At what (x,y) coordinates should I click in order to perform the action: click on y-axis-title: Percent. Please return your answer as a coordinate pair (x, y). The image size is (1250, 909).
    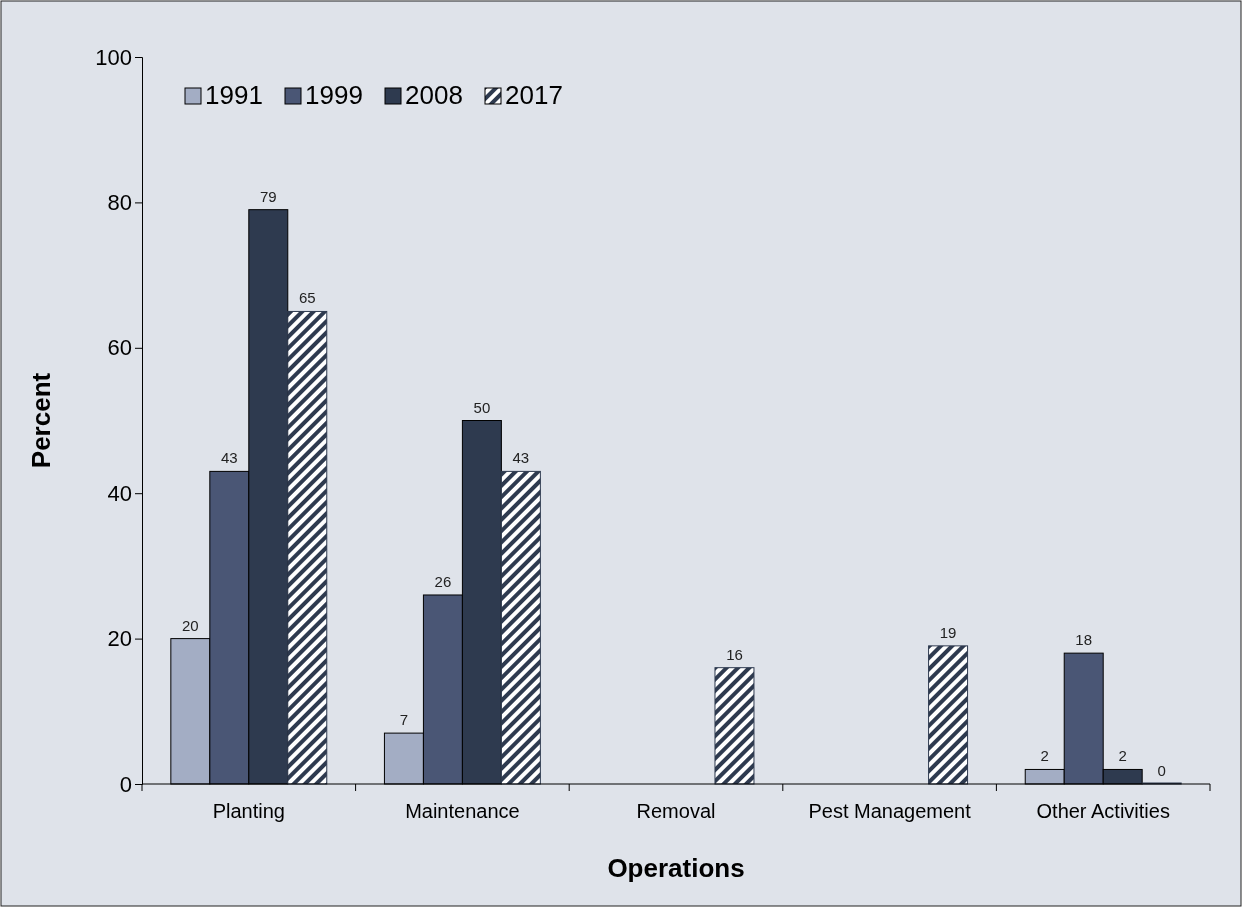
    Looking at the image, I should click on (41, 420).